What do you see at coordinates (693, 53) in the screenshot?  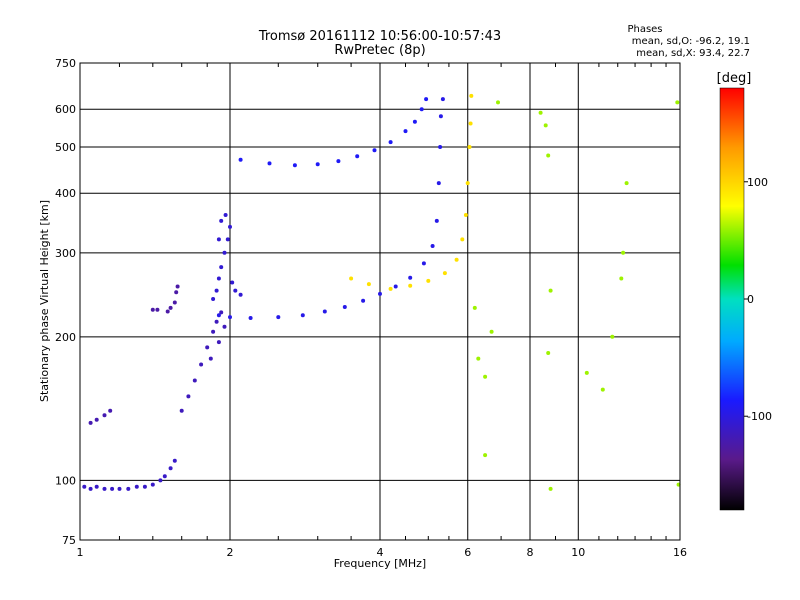 I see `phase-line-x: mean, sd,X: 93.4, 22.7` at bounding box center [693, 53].